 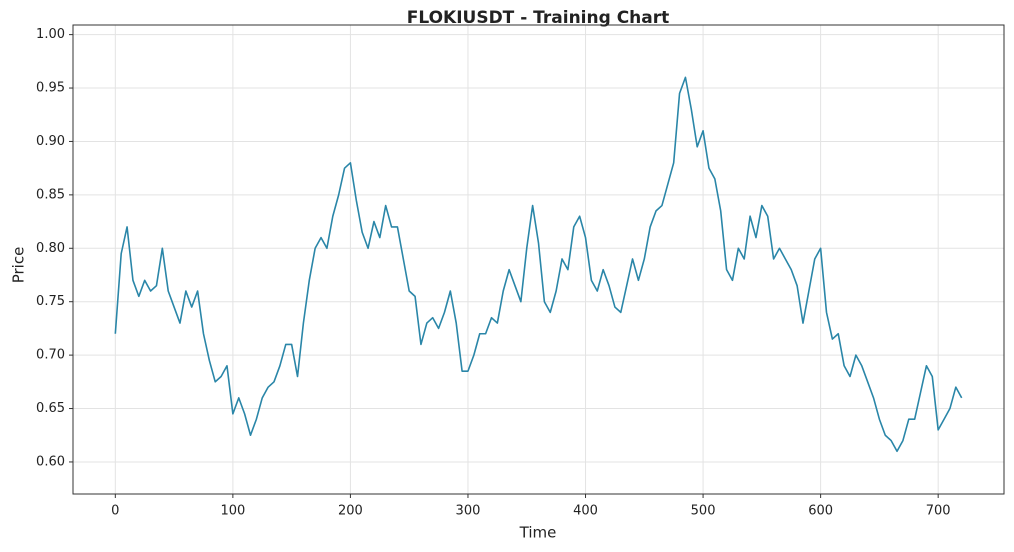 I want to click on x-tick-label: 500, so click(x=703, y=511).